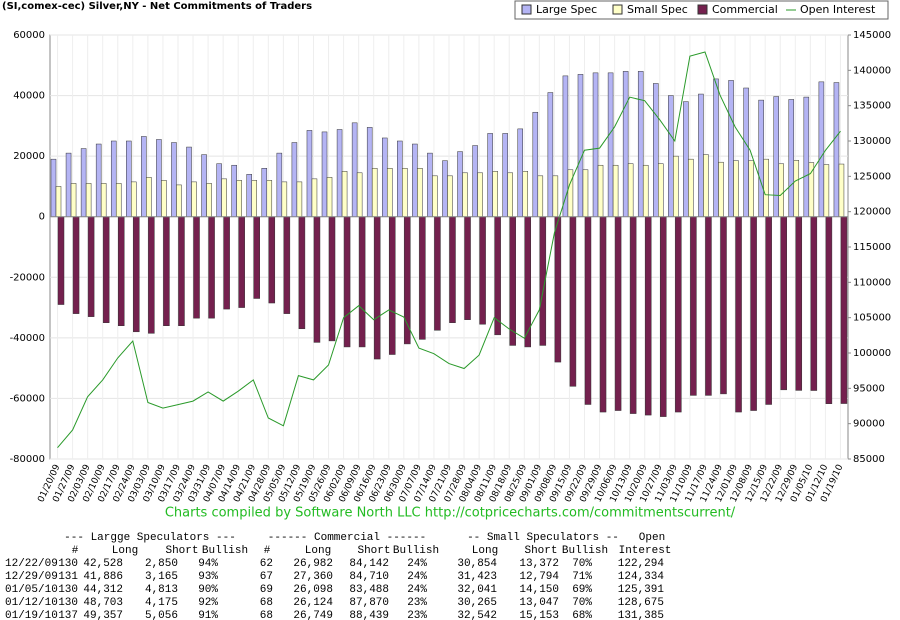 The image size is (900, 620). What do you see at coordinates (103, 615) in the screenshot?
I see `table-cell: 49,357` at bounding box center [103, 615].